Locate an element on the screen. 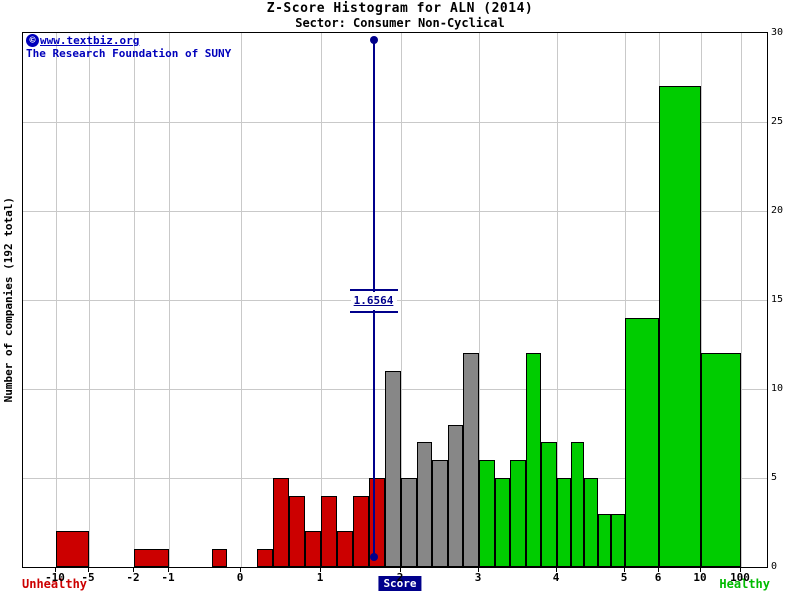  marker-crossbar-top is located at coordinates (373, 290).